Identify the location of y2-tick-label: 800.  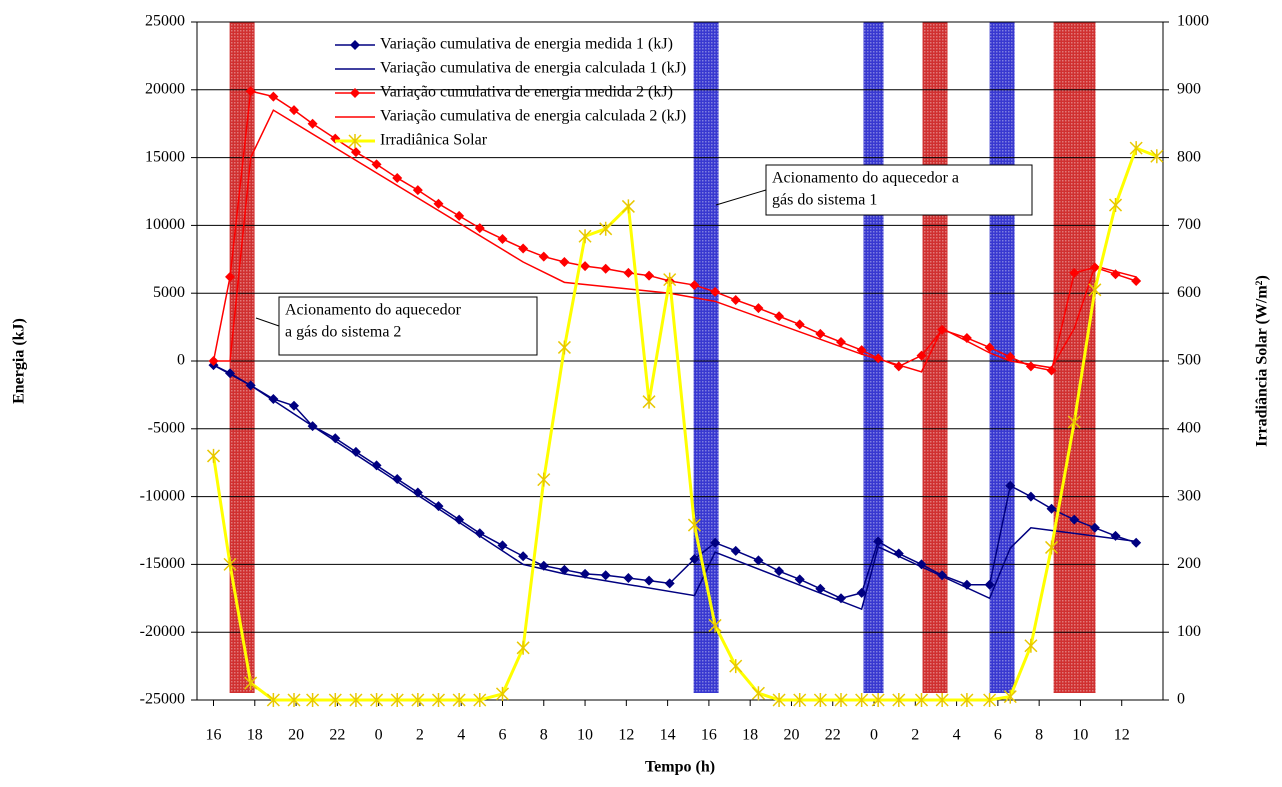
(1189, 156).